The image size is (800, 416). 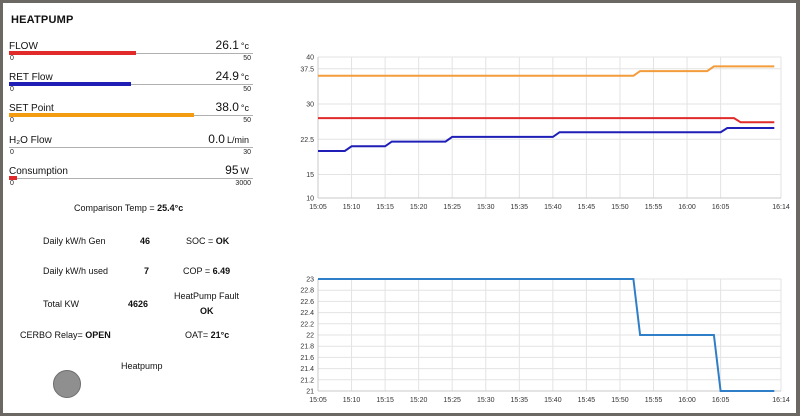 I want to click on gauge-value: 38.0 °c, so click(x=232, y=107).